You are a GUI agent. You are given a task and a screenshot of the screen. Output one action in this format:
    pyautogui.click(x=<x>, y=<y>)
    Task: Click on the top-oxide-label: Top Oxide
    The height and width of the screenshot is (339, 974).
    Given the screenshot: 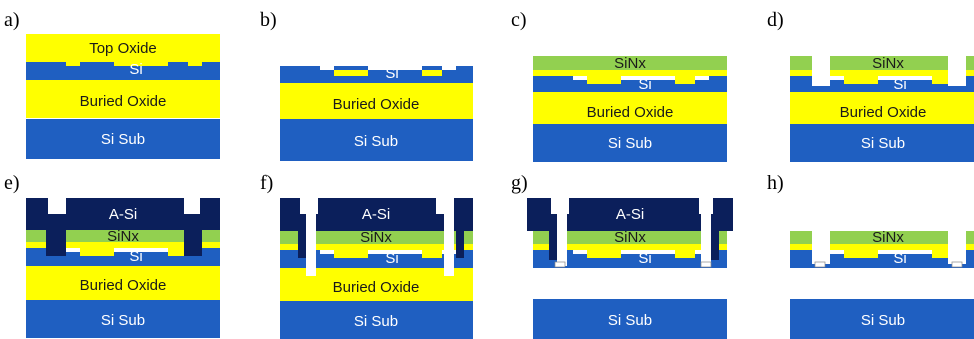 What is the action you would take?
    pyautogui.click(x=123, y=48)
    